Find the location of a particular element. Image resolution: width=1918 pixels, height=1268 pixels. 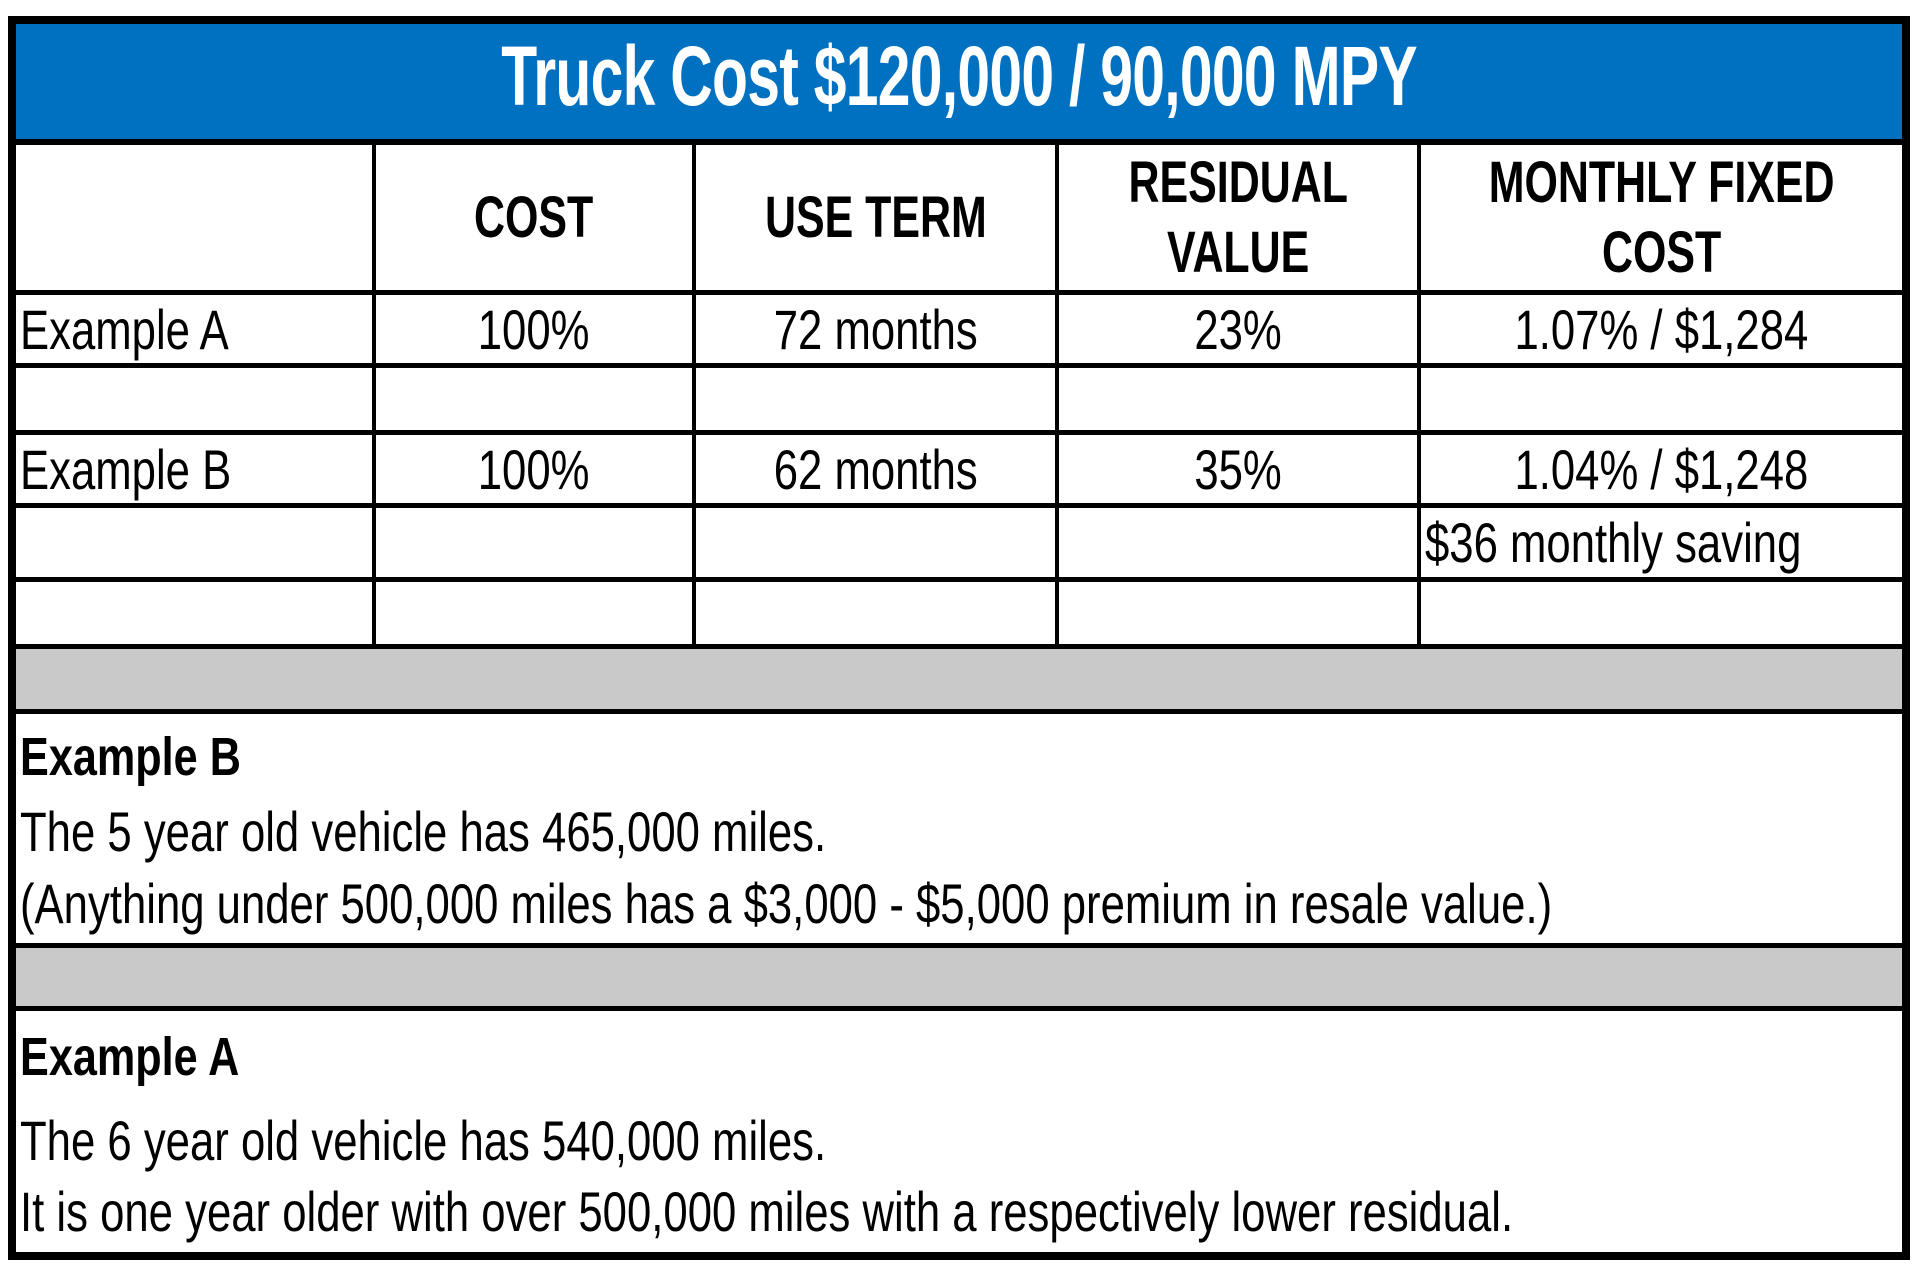

table-title: Truck Cost $120,000 / 90,000 MPY is located at coordinates (959, 76).